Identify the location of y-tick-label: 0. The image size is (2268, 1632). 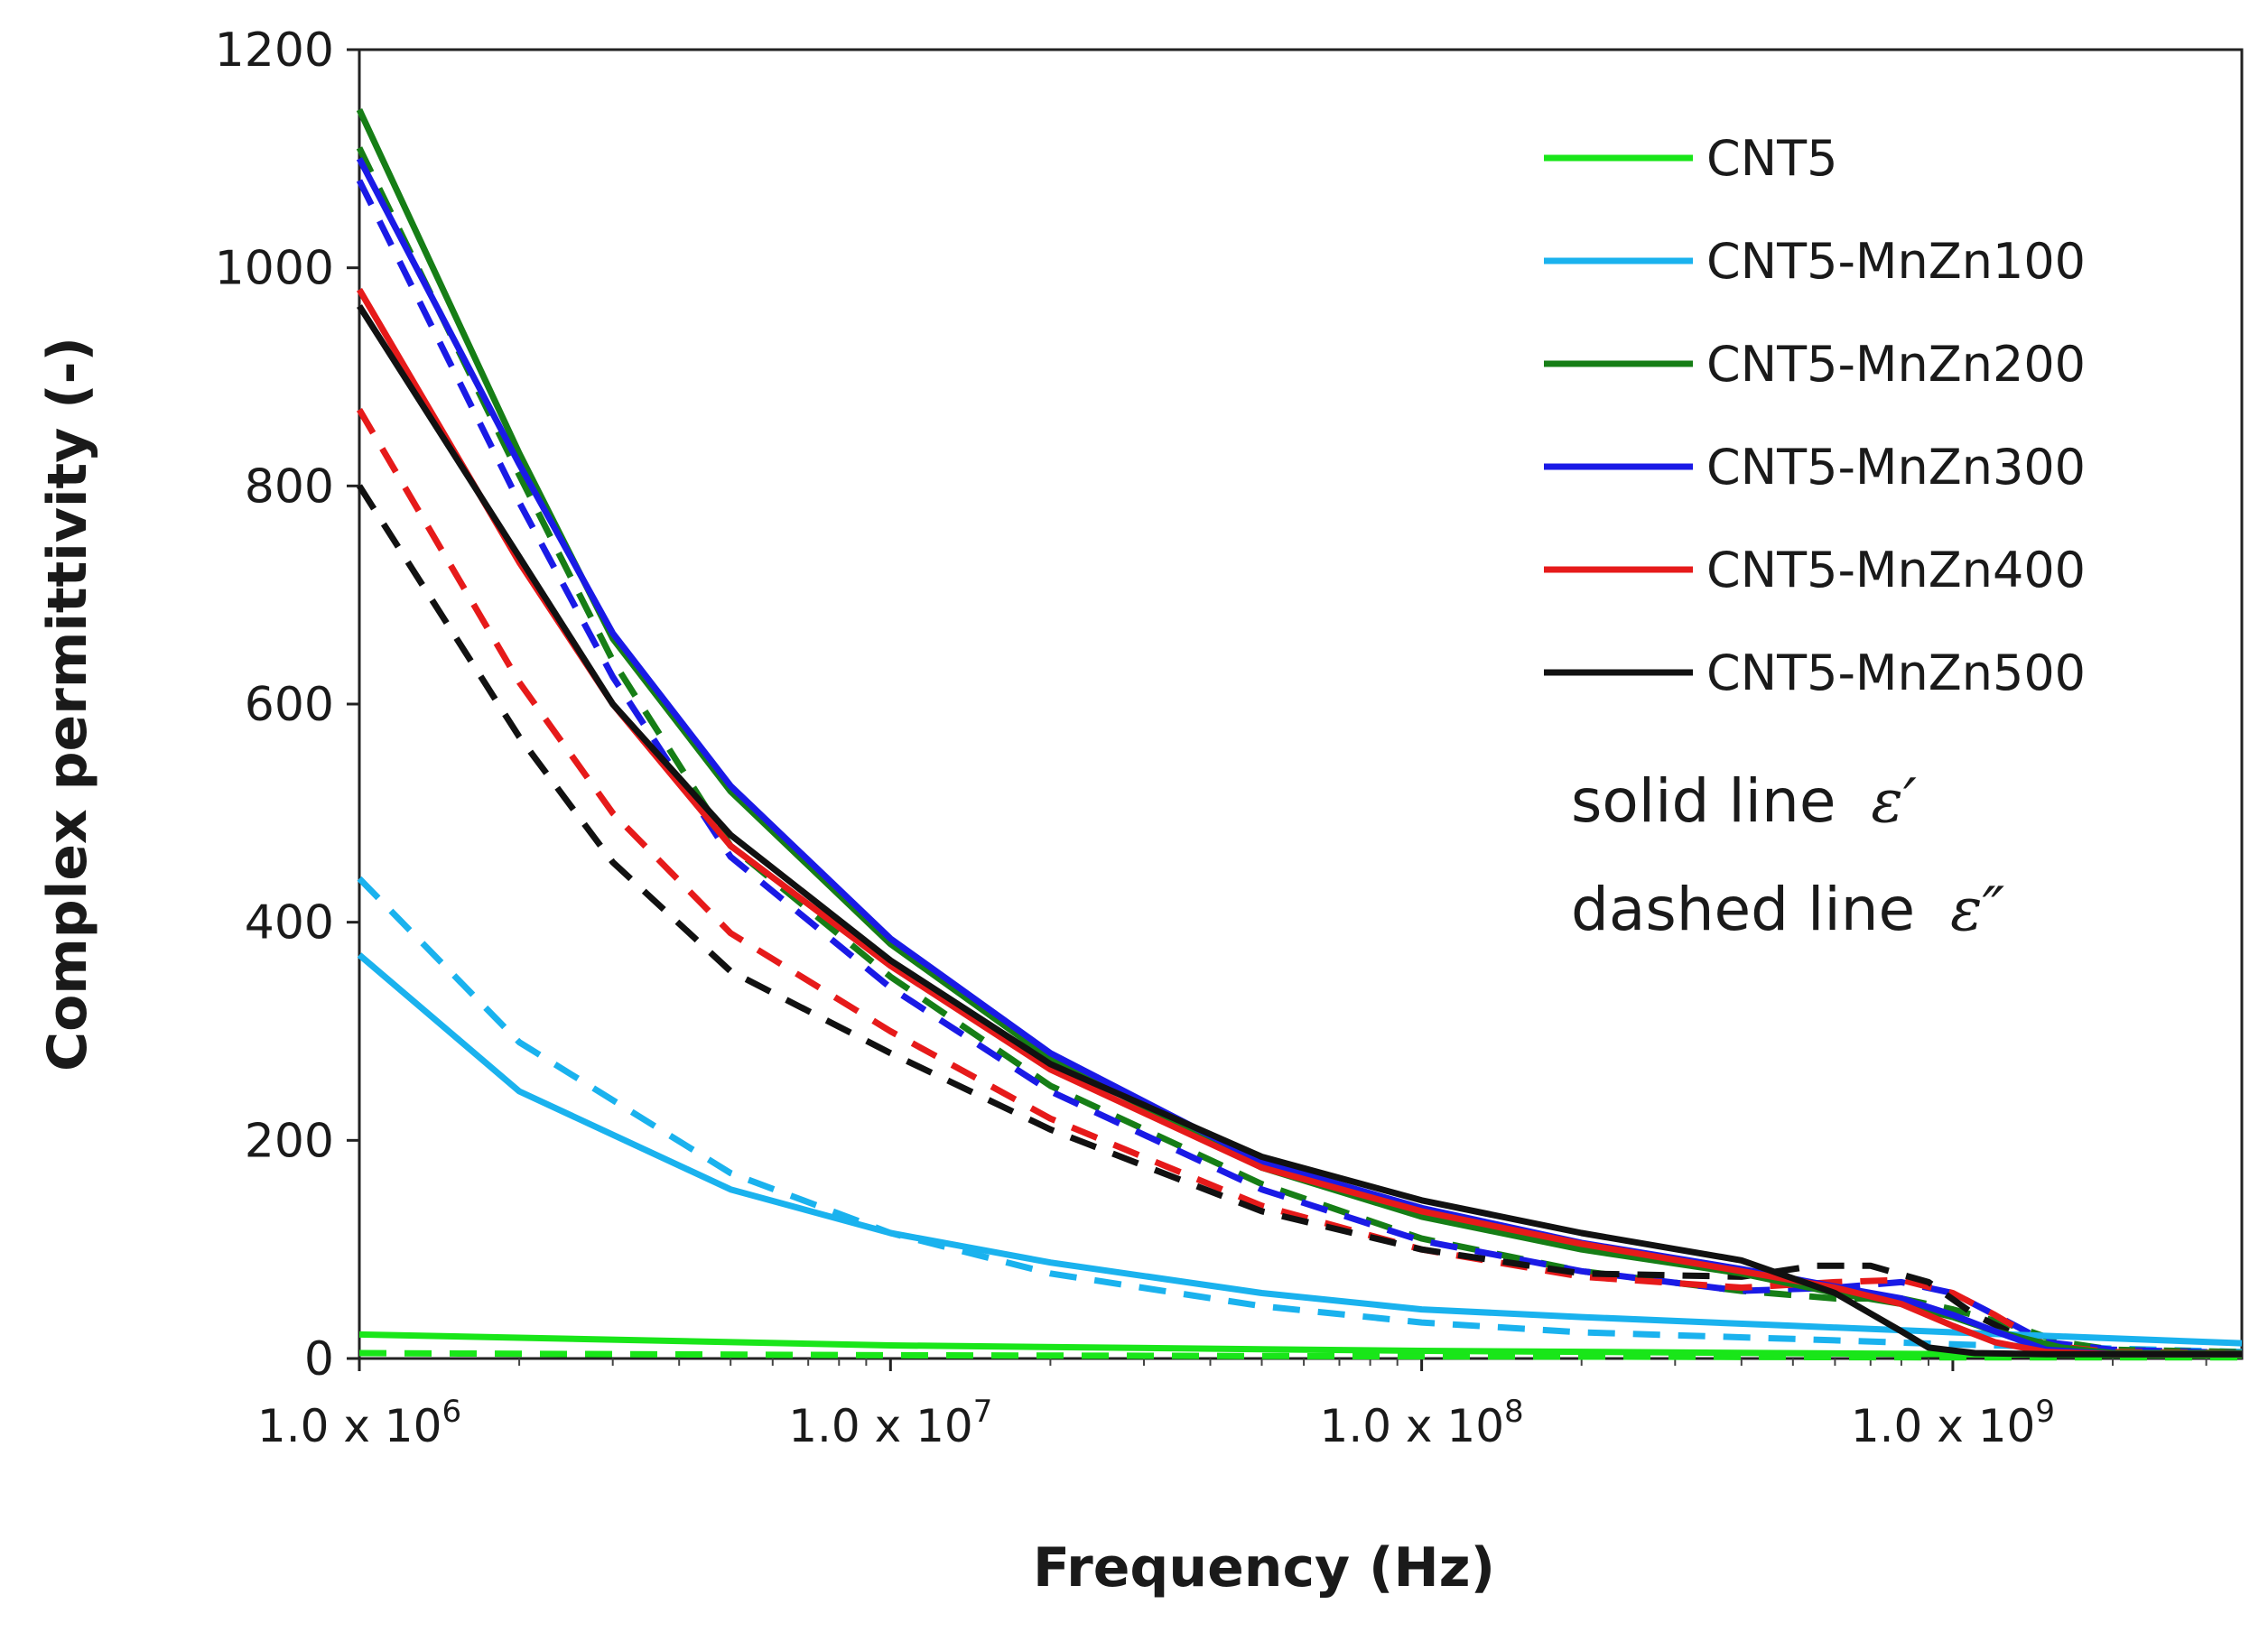
(319, 1359).